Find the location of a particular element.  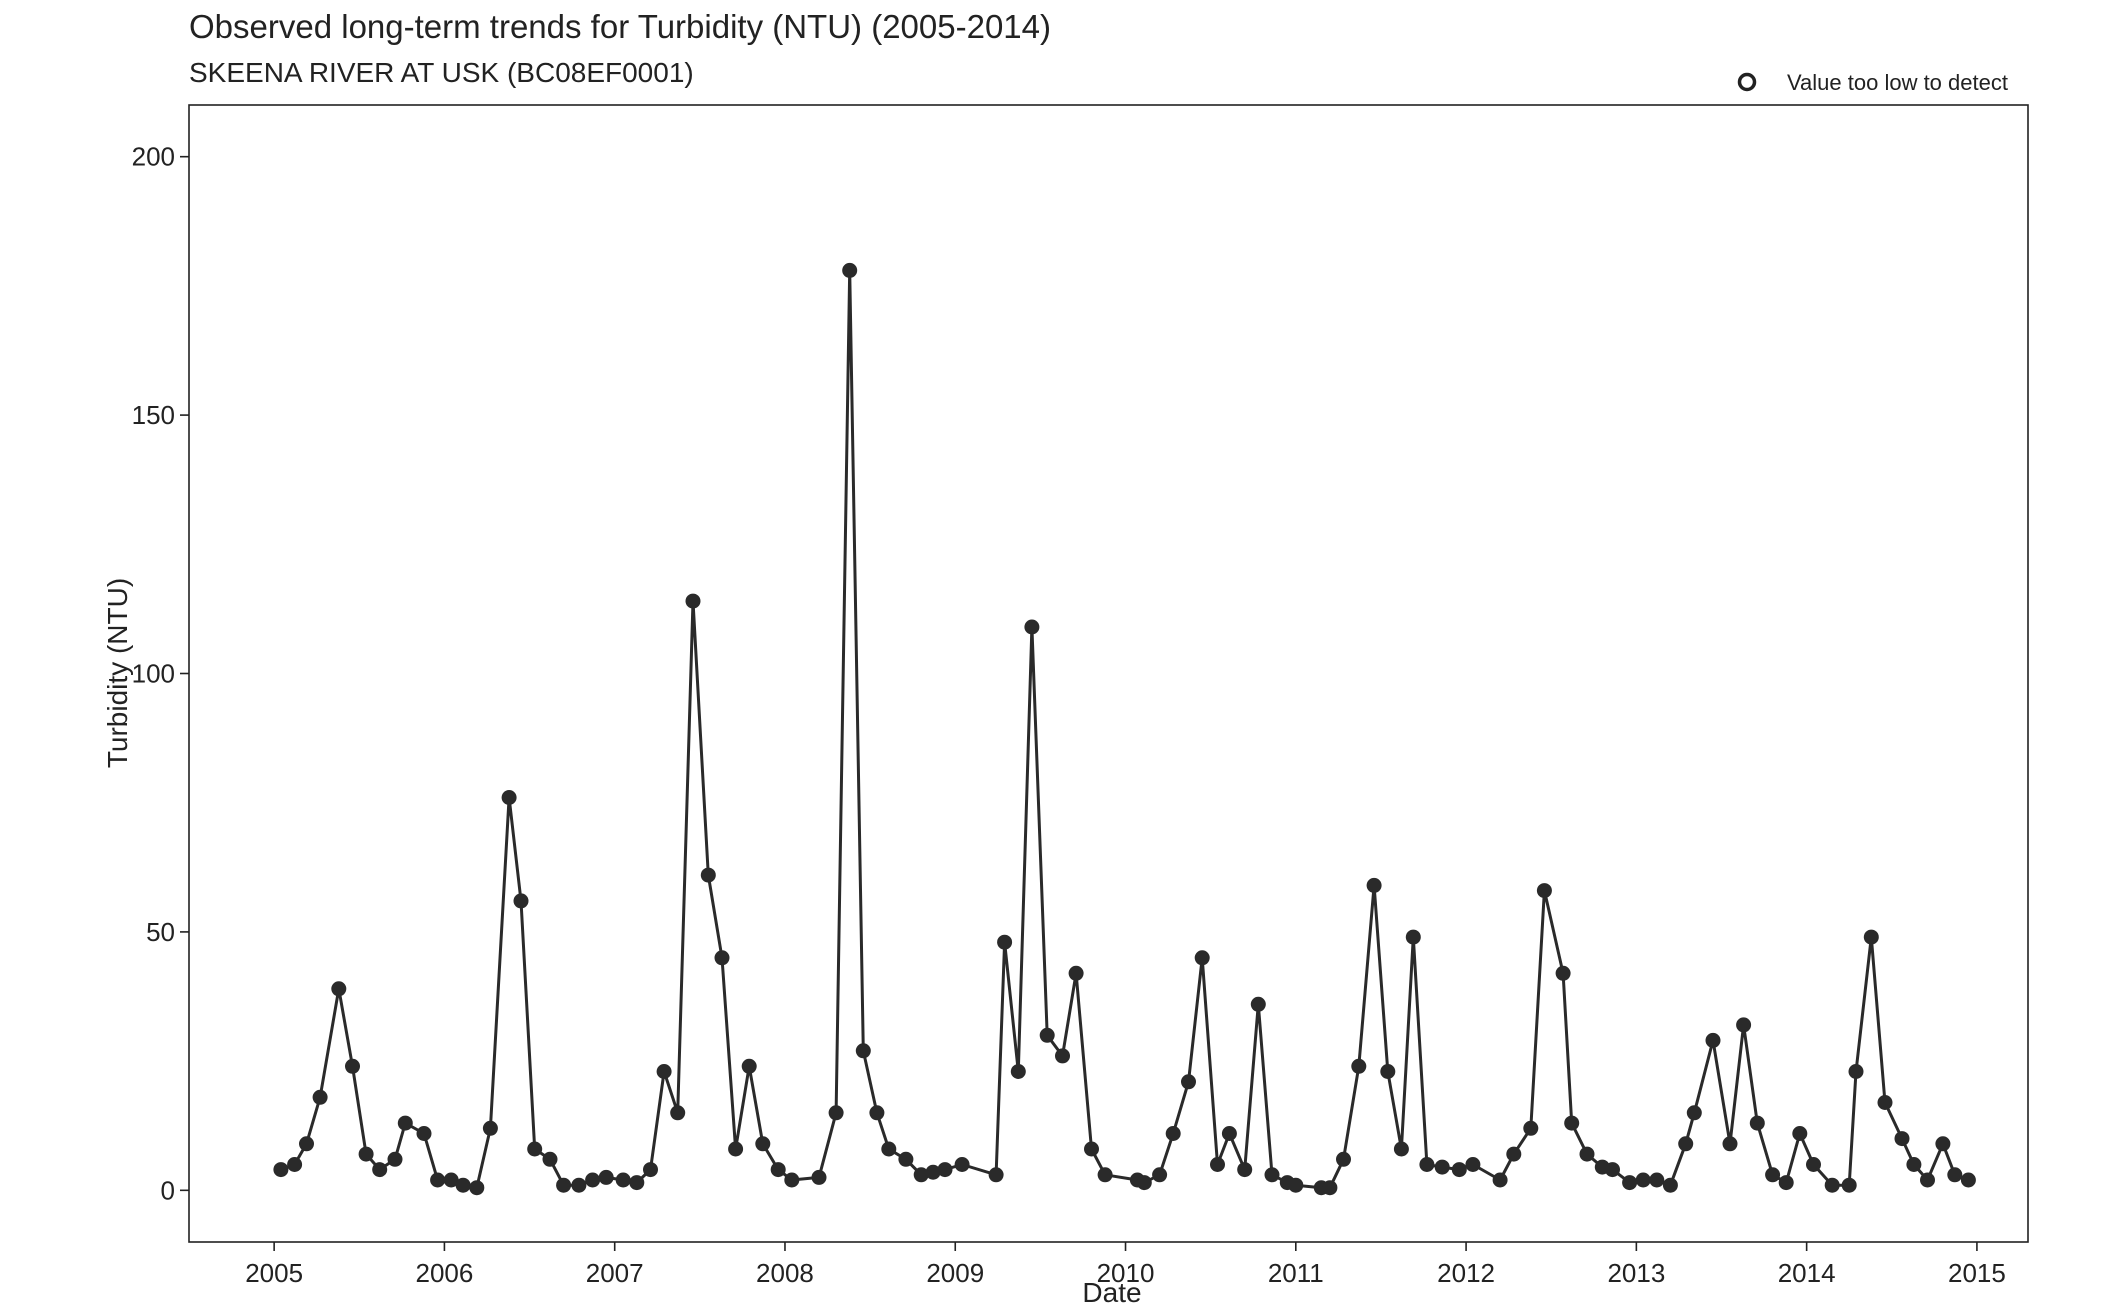

x-tick-label: 2010 is located at coordinates (1126, 1273).